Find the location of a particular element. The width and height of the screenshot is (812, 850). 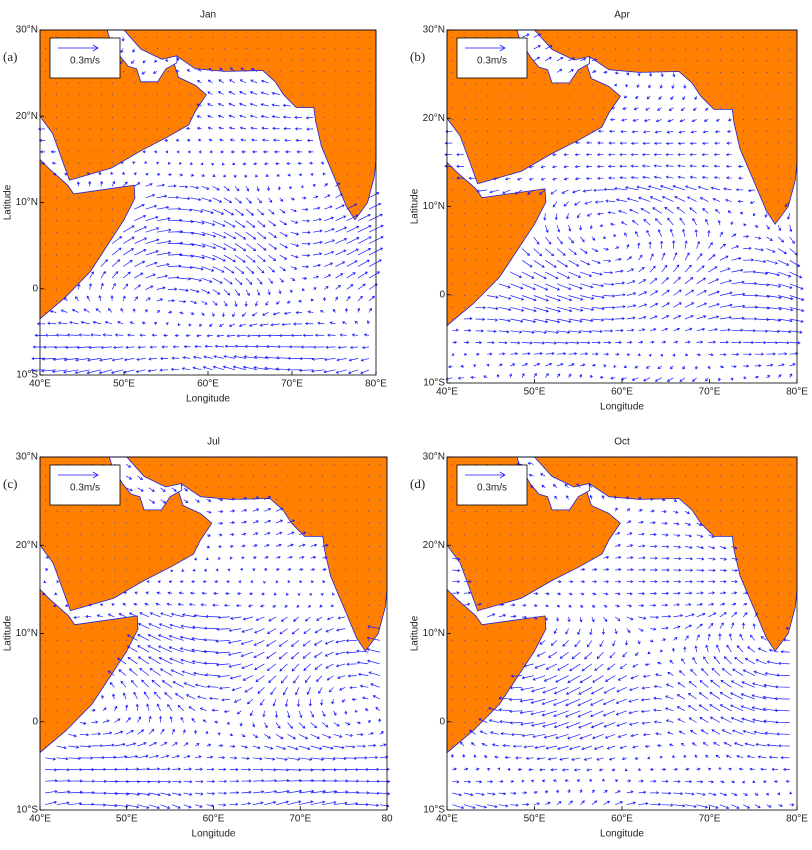

land is located at coordinates (208, 174).